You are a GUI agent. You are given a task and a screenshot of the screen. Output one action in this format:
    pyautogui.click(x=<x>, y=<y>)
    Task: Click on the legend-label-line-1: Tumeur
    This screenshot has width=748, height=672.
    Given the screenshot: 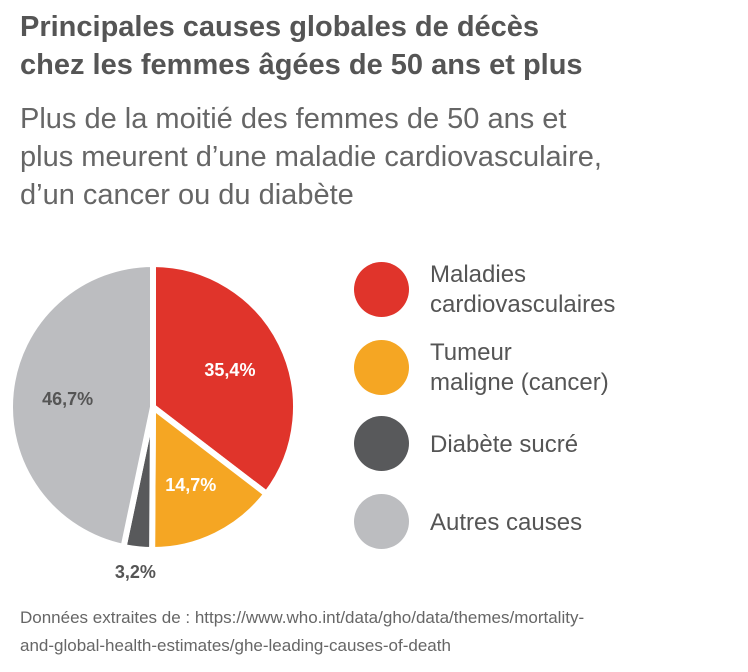 What is the action you would take?
    pyautogui.click(x=471, y=352)
    